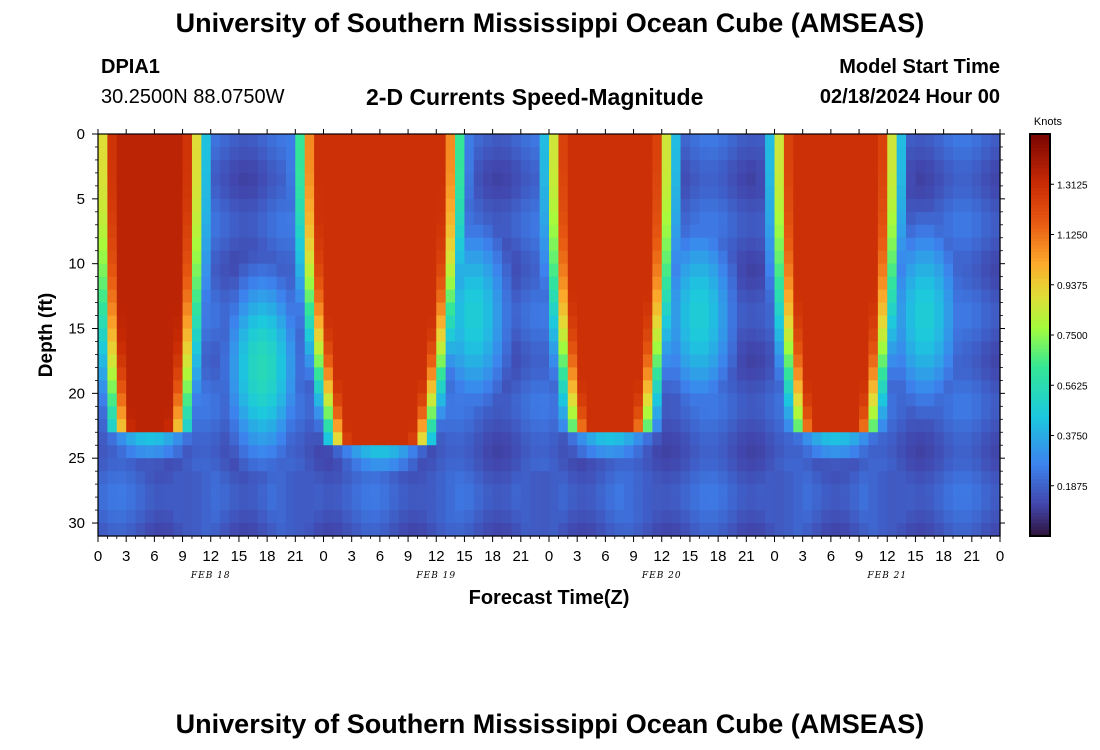 Image resolution: width=1100 pixels, height=750 pixels. I want to click on x-tick-label: 0, so click(774, 556).